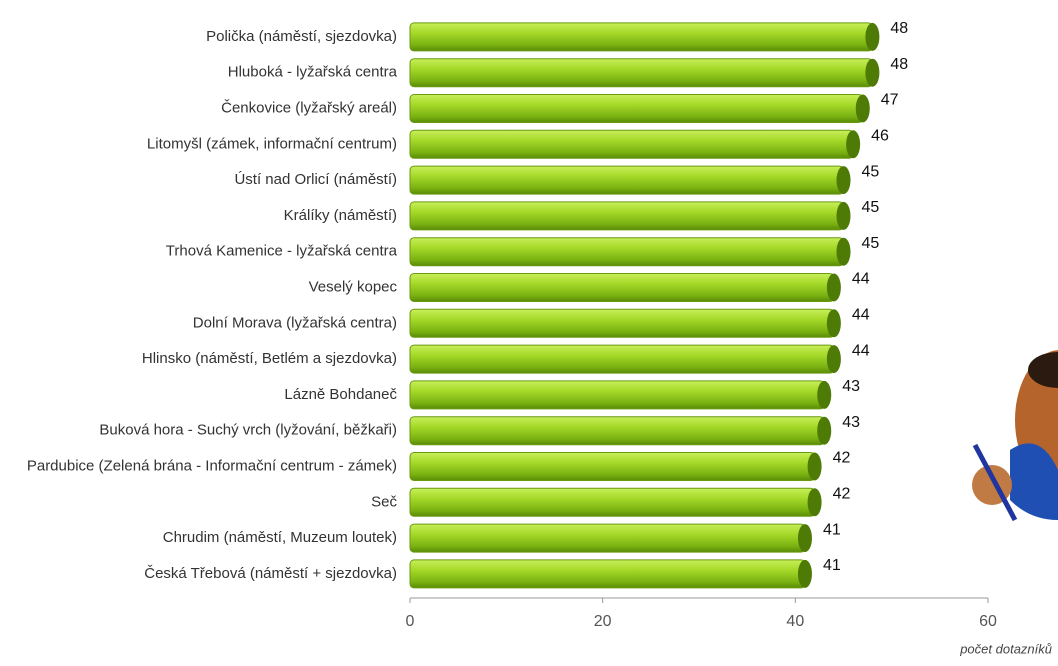 The image size is (1058, 666). What do you see at coordinates (295, 322) in the screenshot?
I see `y-tick-label: Dolní Morava (lyžařská centra)` at bounding box center [295, 322].